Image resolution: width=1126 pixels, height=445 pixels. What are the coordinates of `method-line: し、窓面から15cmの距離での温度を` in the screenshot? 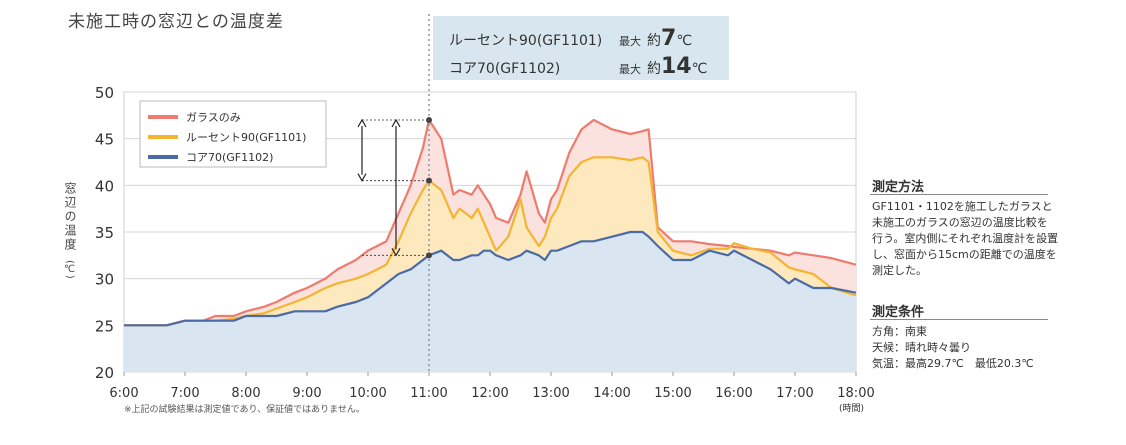 It's located at (964, 254).